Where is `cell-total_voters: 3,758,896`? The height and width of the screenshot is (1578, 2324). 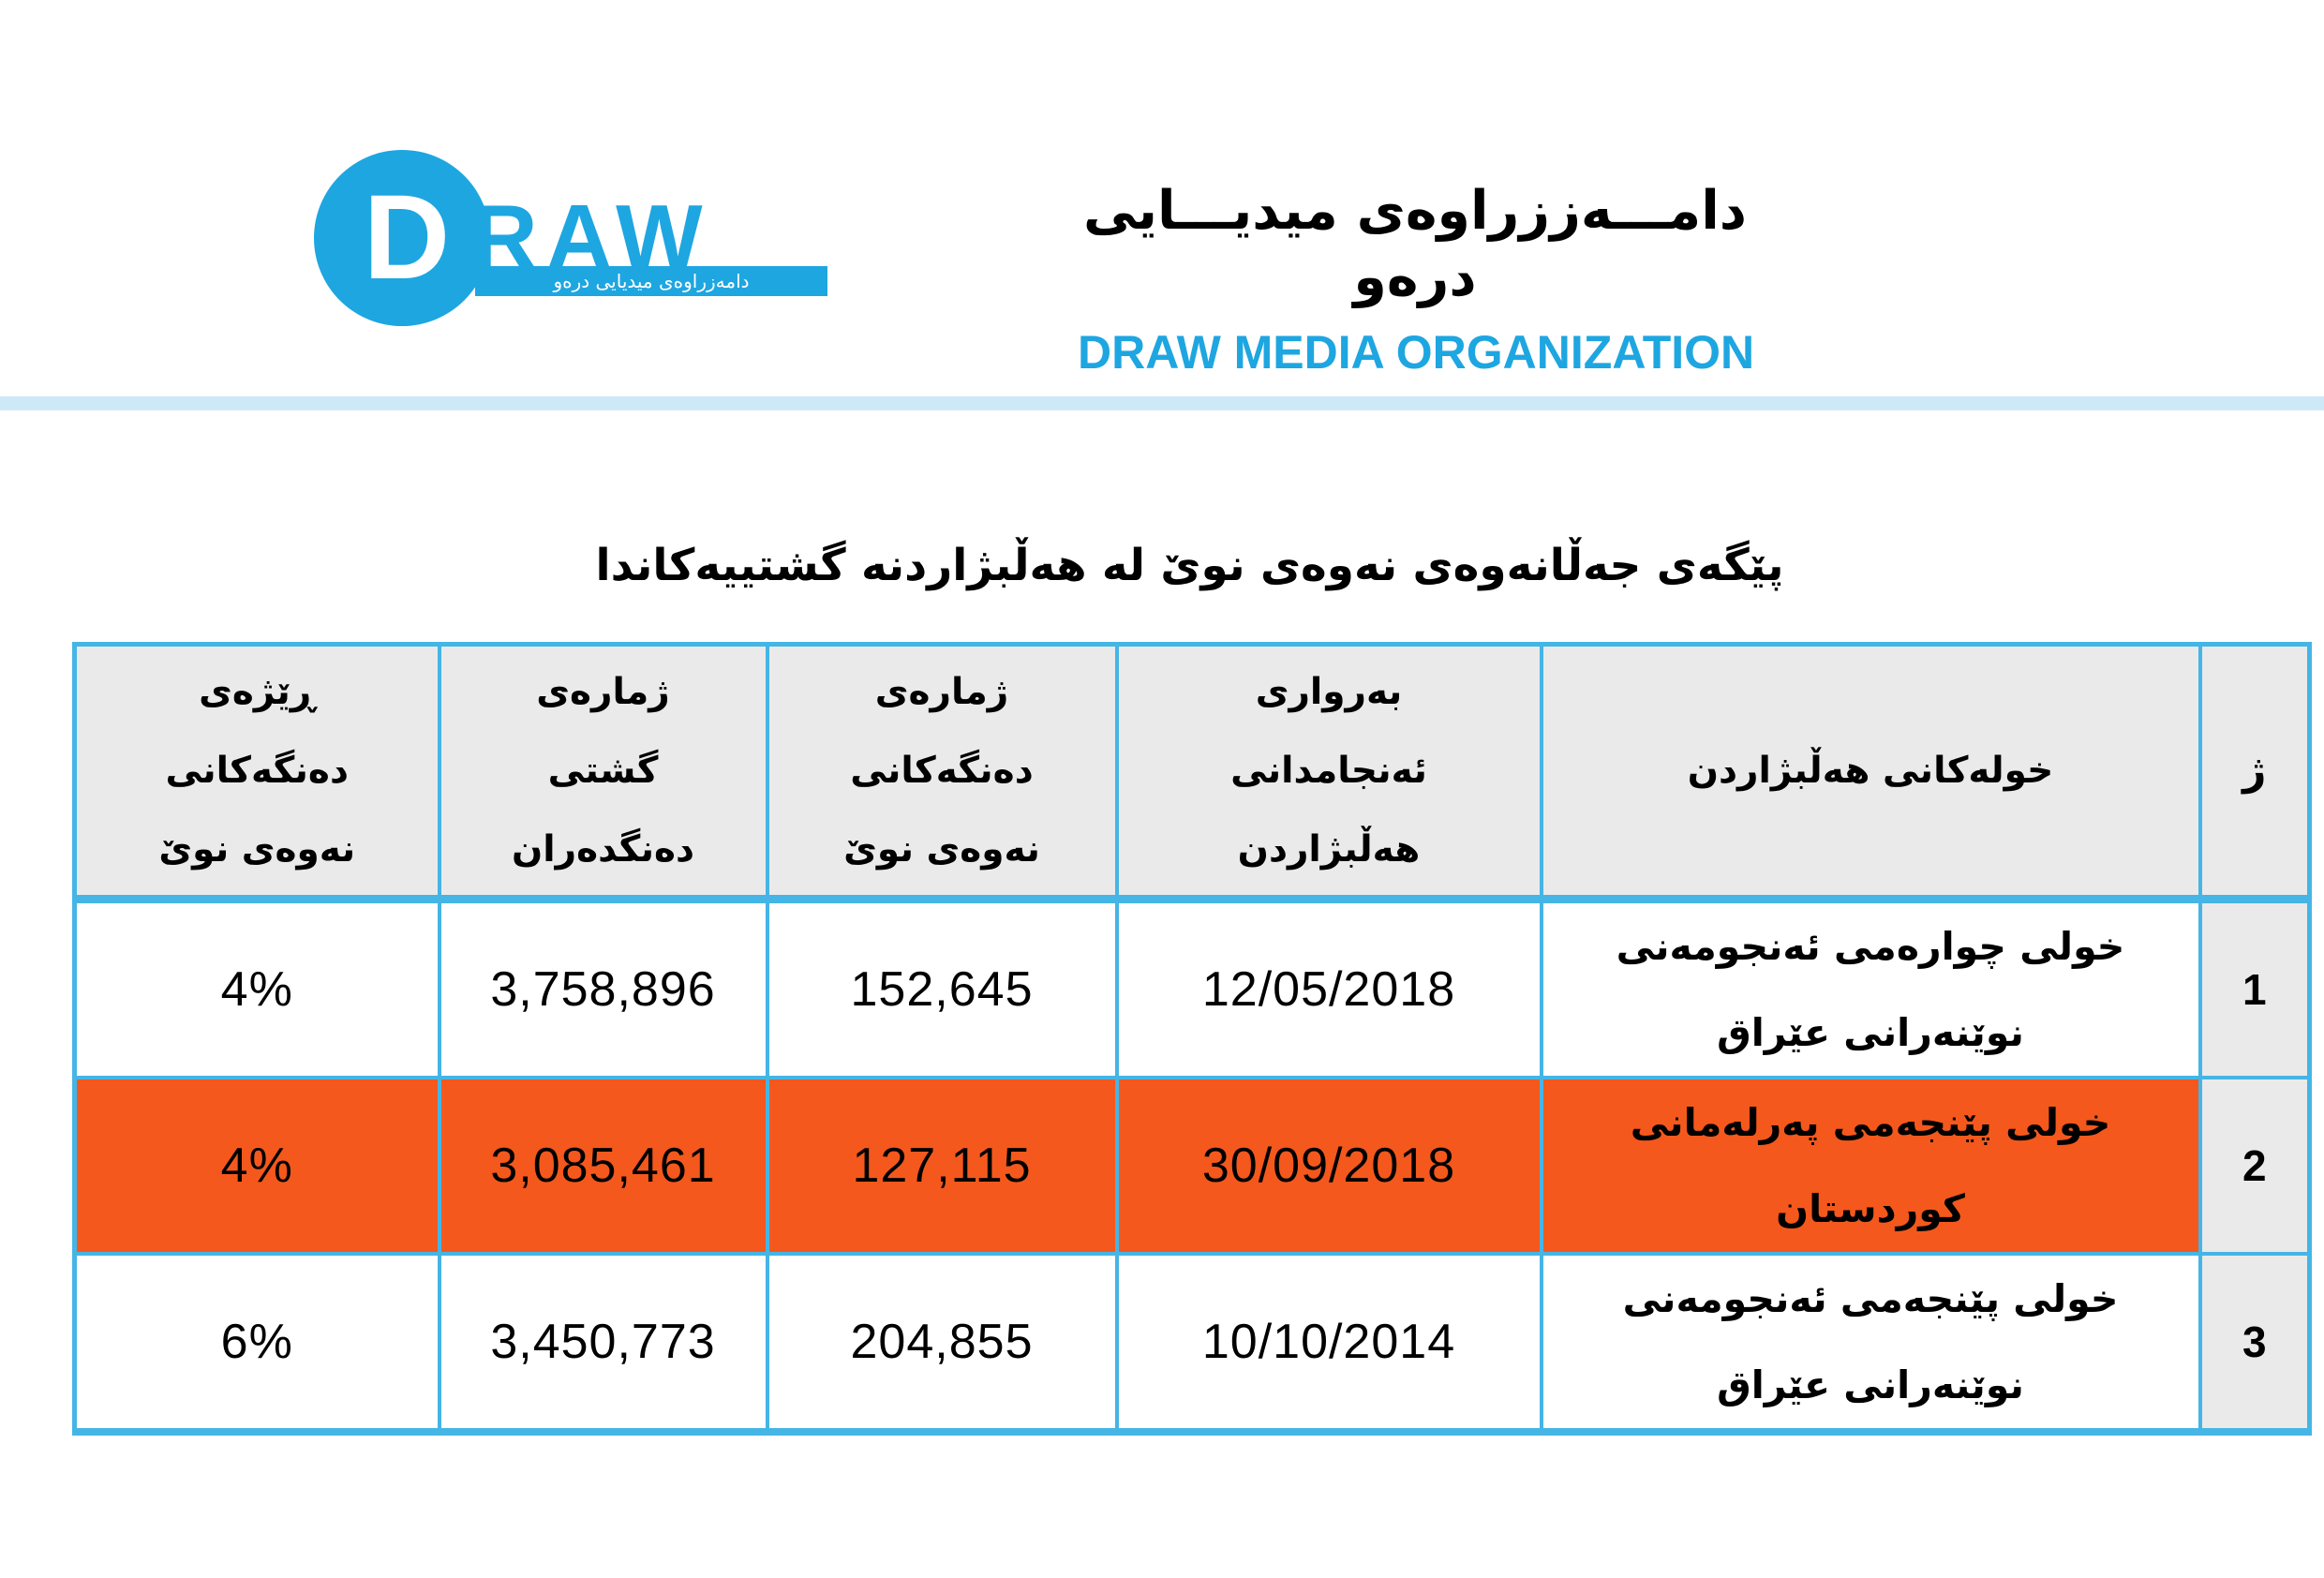
cell-total_voters: 3,758,896 is located at coordinates (603, 988).